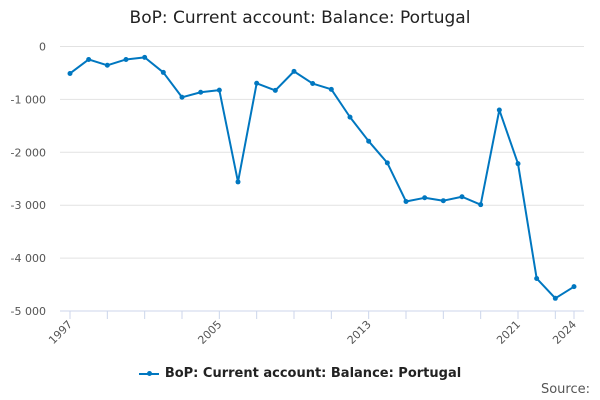 This screenshot has width=600, height=400. What do you see at coordinates (508, 332) in the screenshot?
I see `x-tick-label: 2021` at bounding box center [508, 332].